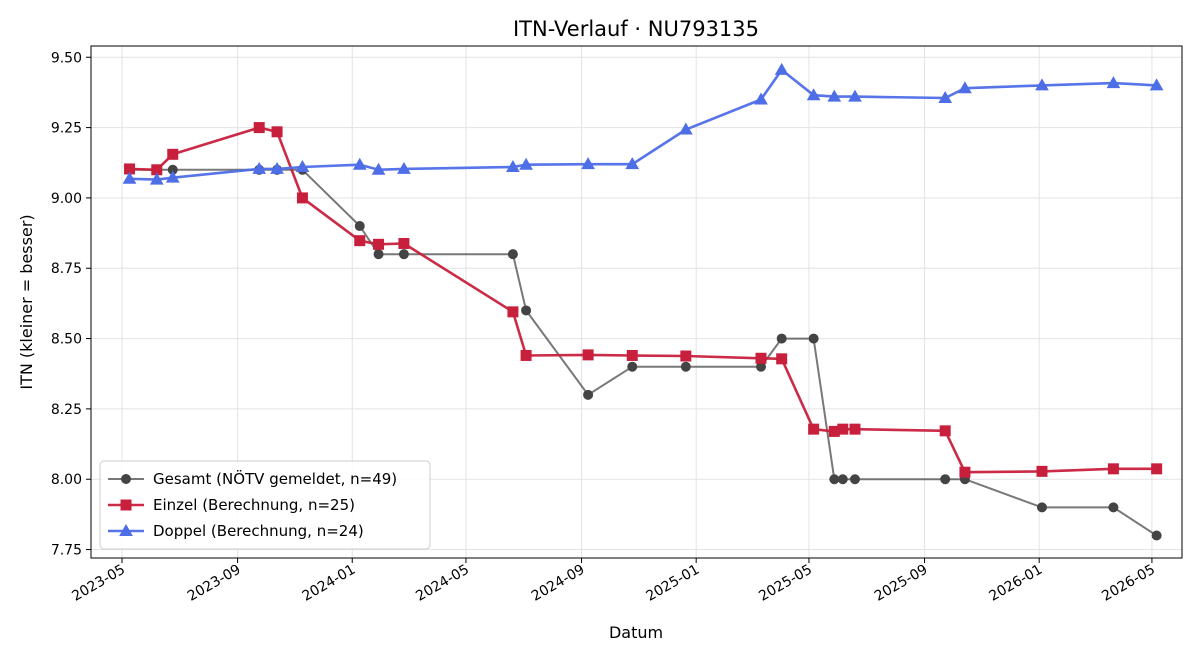 This screenshot has width=1200, height=660. I want to click on legend-entry: Einzel (Berechnung, n=25), so click(254, 505).